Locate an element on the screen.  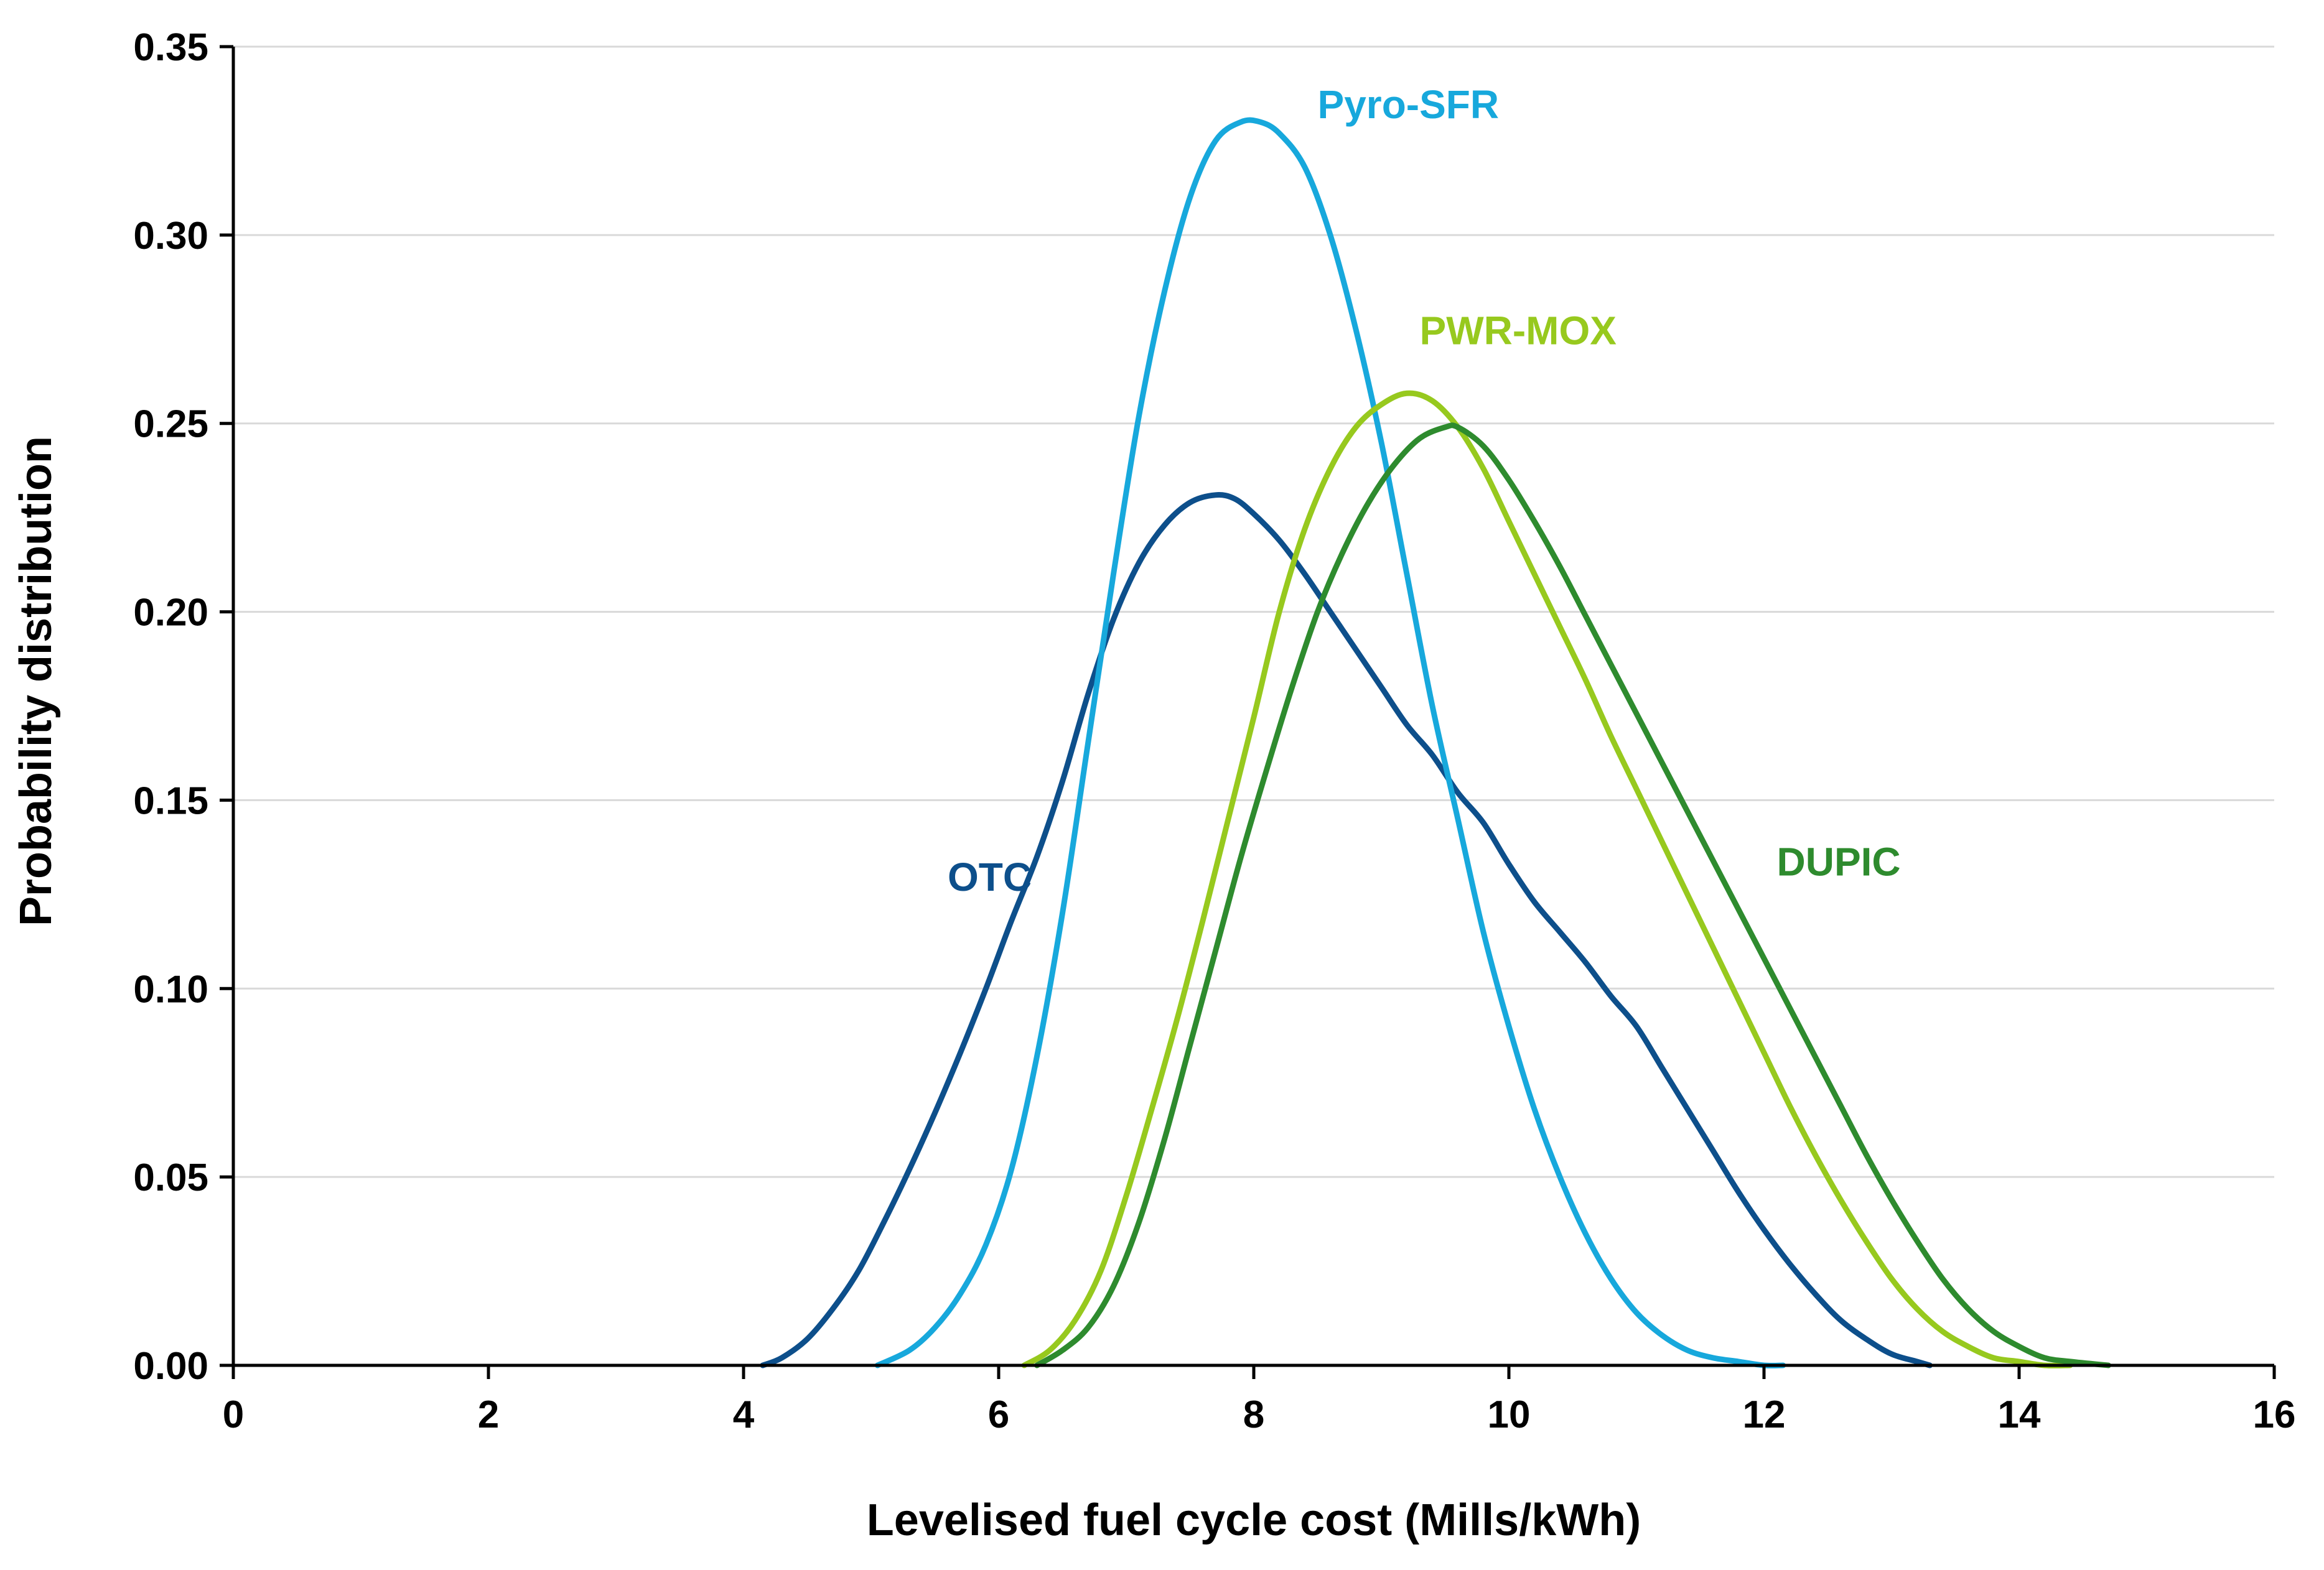
y-tick-label-7: 0.35 is located at coordinates (171, 47).